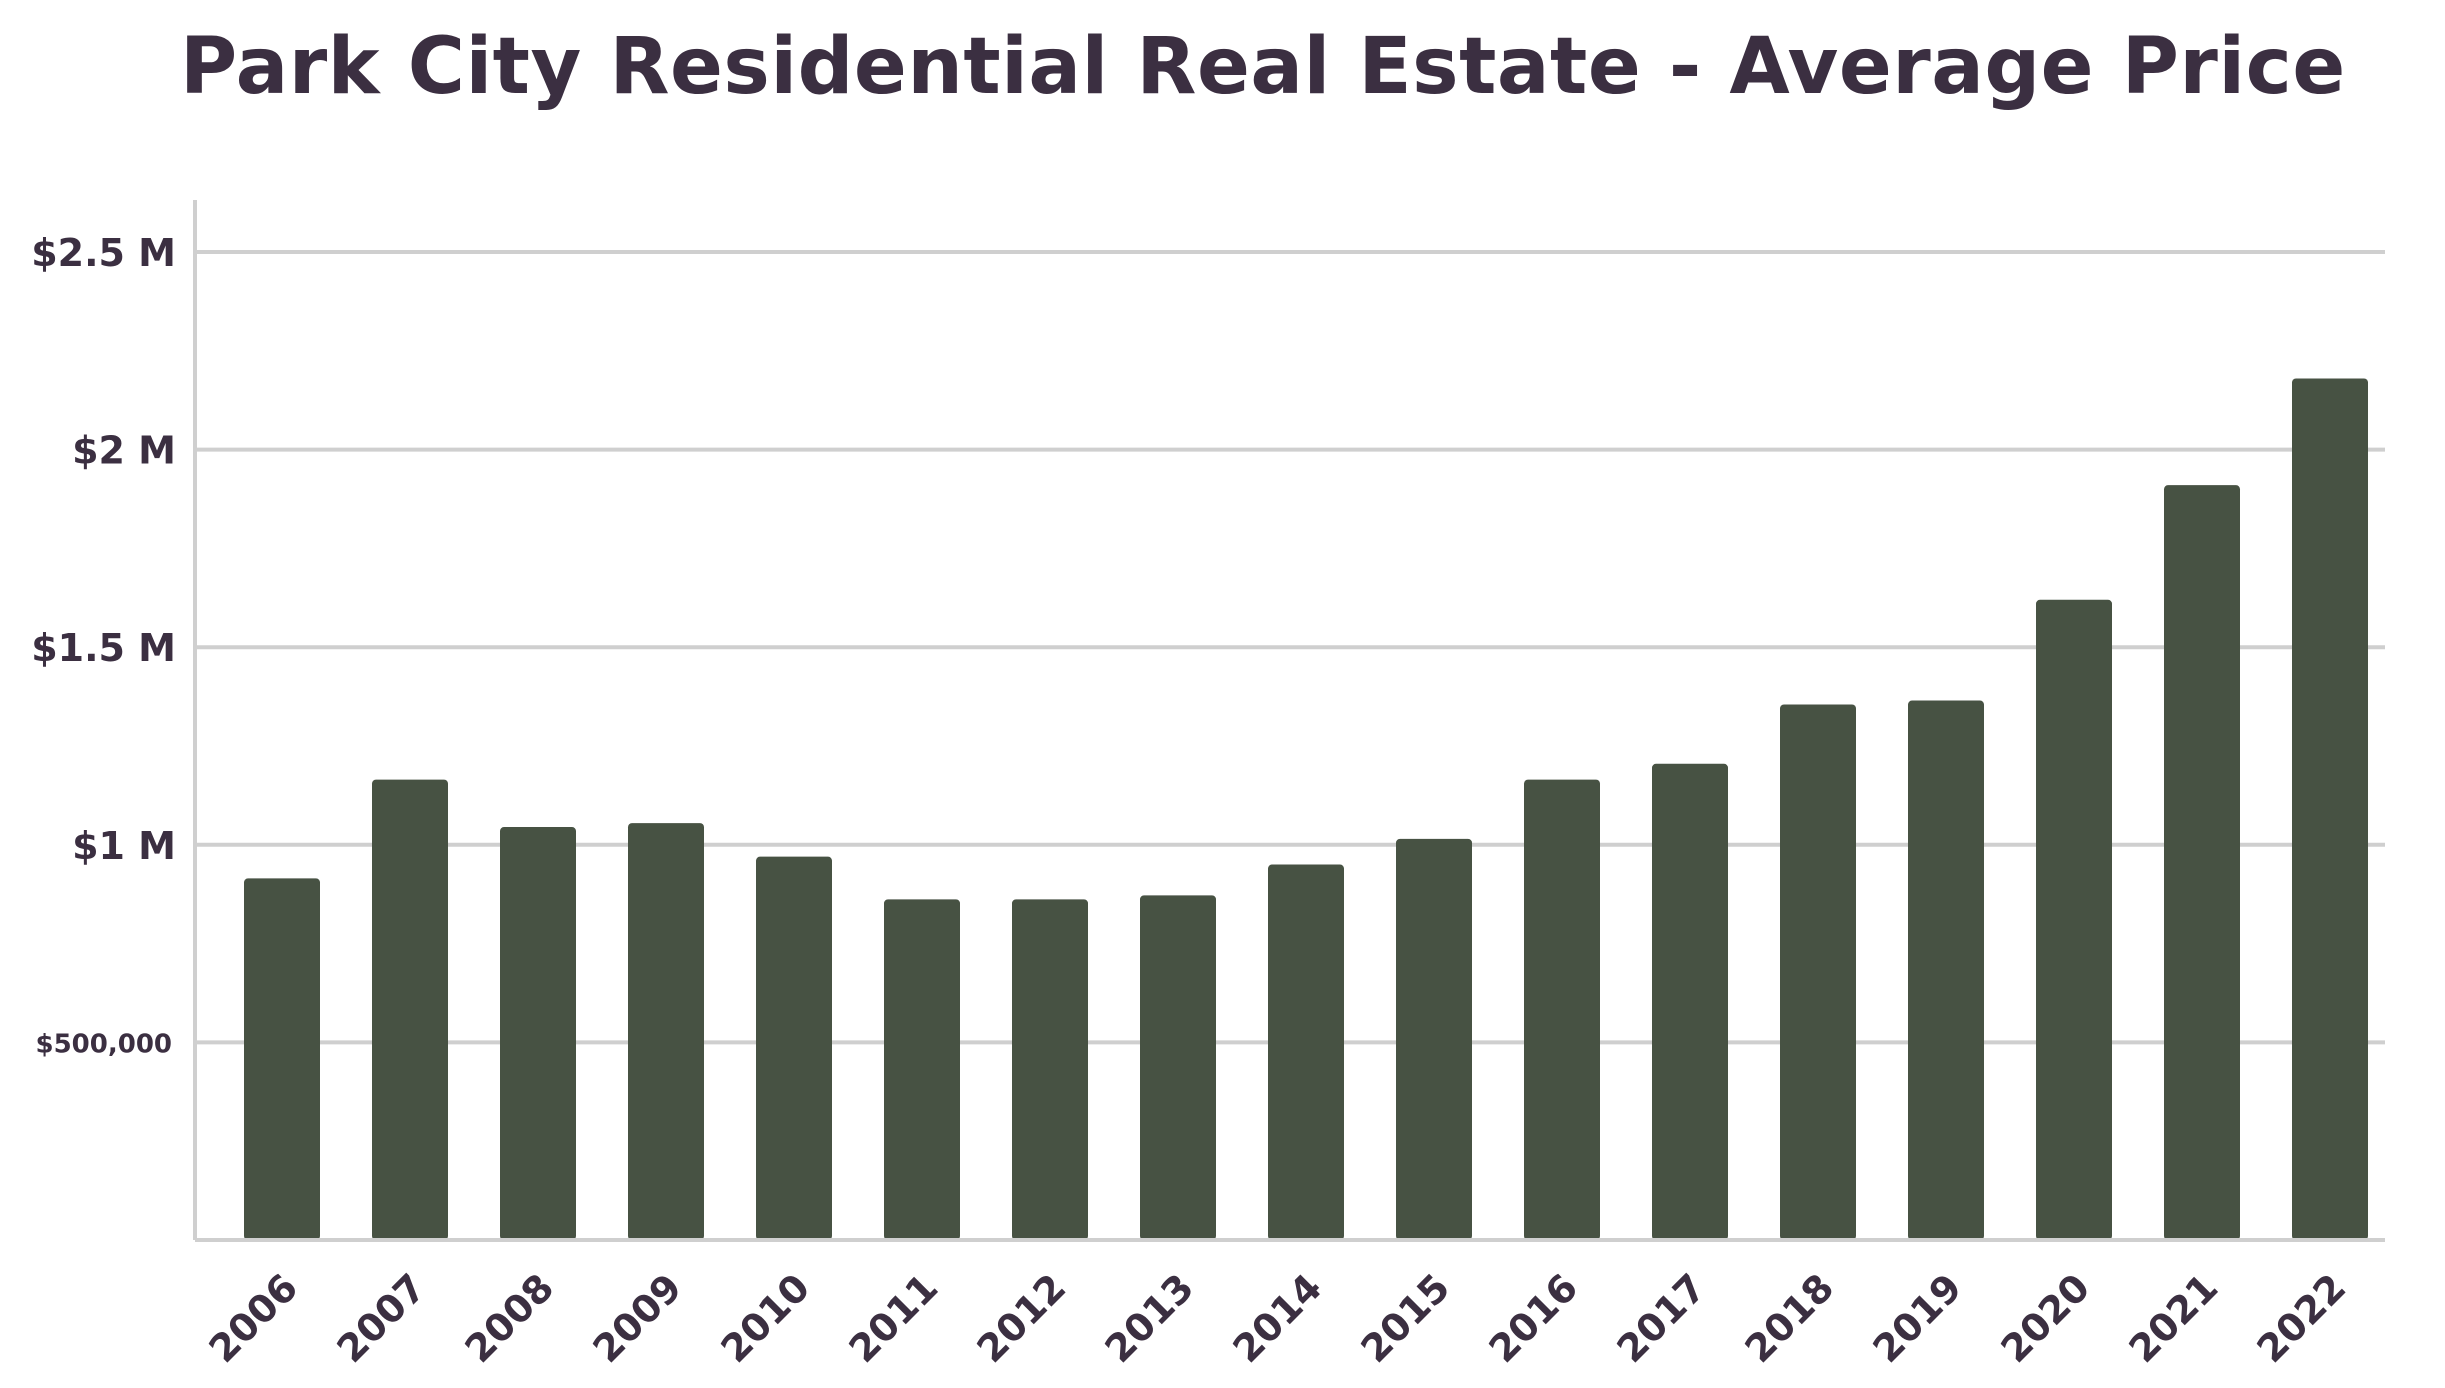  Describe the element at coordinates (103, 253) in the screenshot. I see `y-tick-label: $2.5 M` at that location.